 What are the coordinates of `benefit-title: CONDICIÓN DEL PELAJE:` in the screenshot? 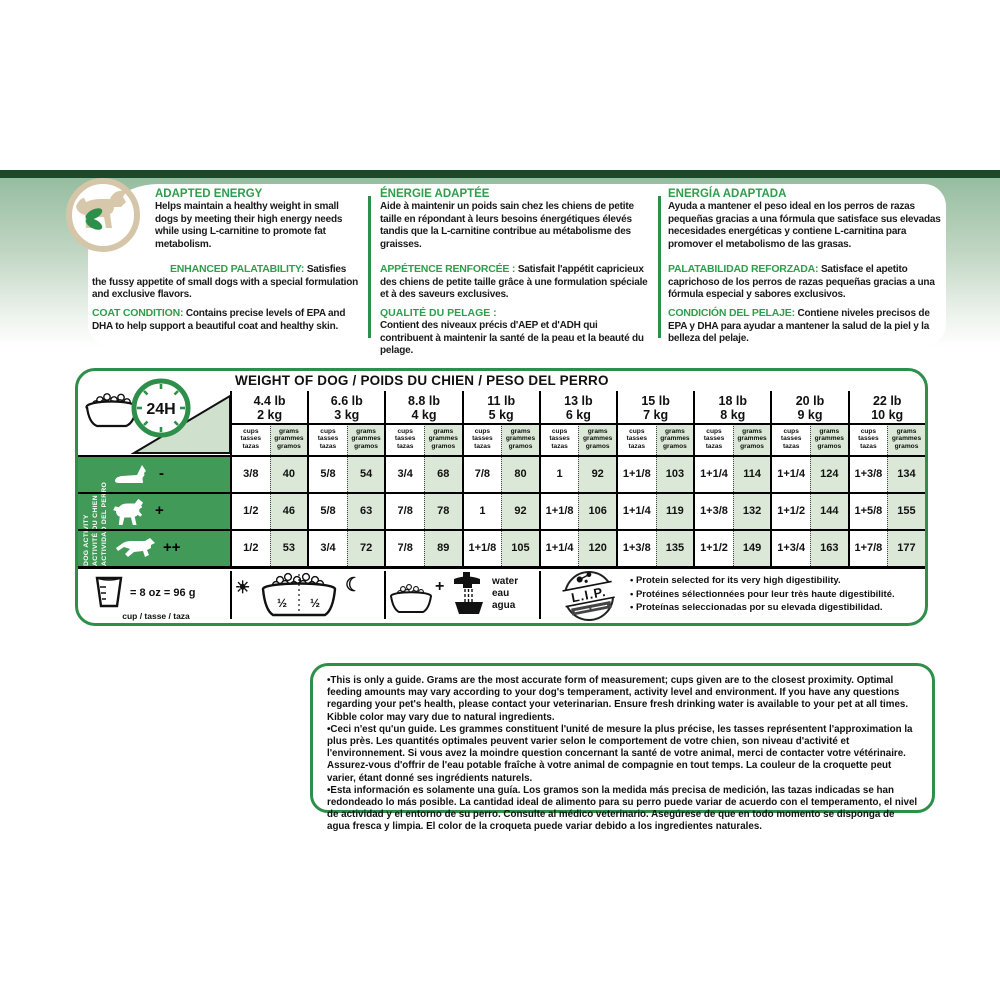 It's located at (731, 313).